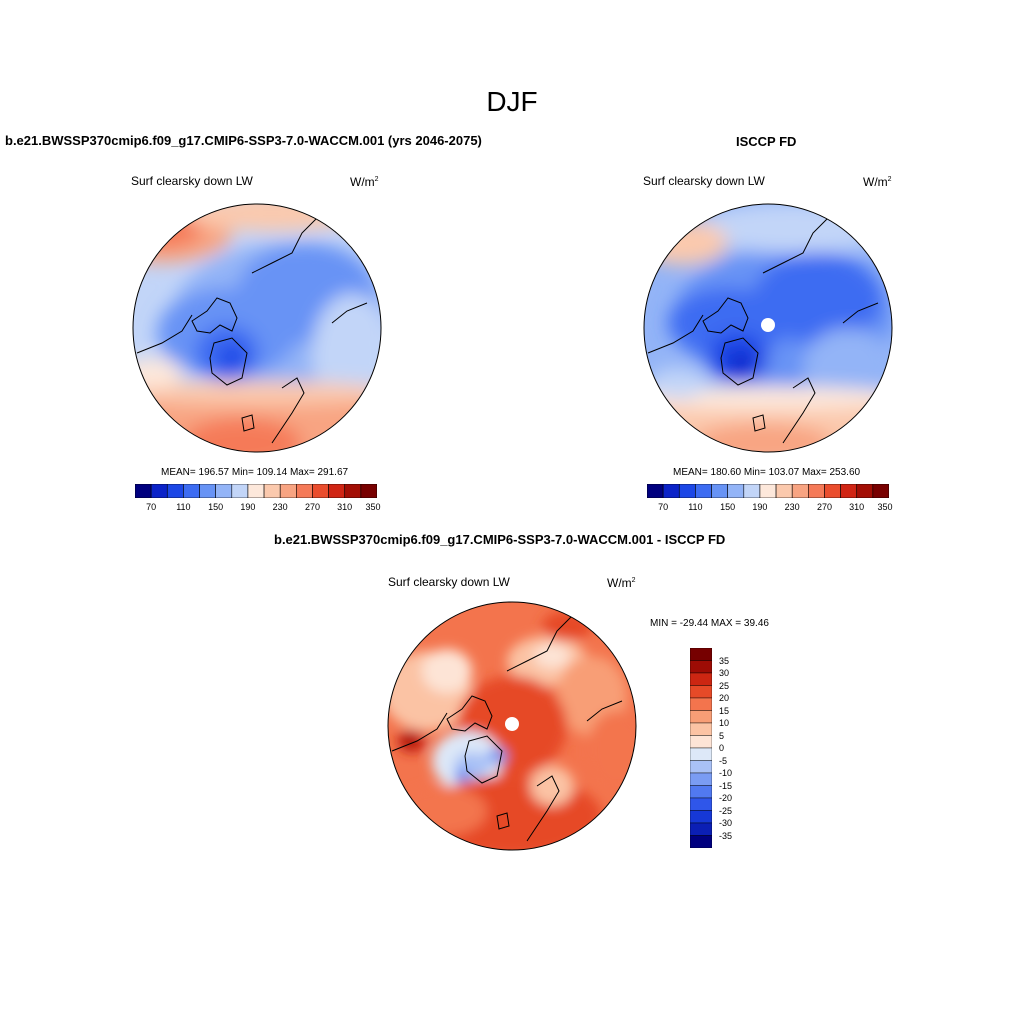 The width and height of the screenshot is (1024, 1024). I want to click on colorbar-tick: 30, so click(724, 673).